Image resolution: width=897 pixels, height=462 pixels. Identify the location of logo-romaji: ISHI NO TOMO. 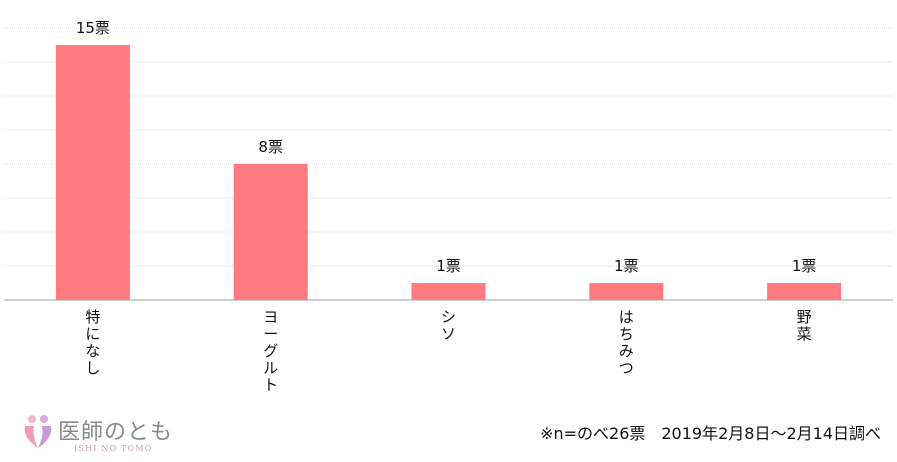
(113, 448).